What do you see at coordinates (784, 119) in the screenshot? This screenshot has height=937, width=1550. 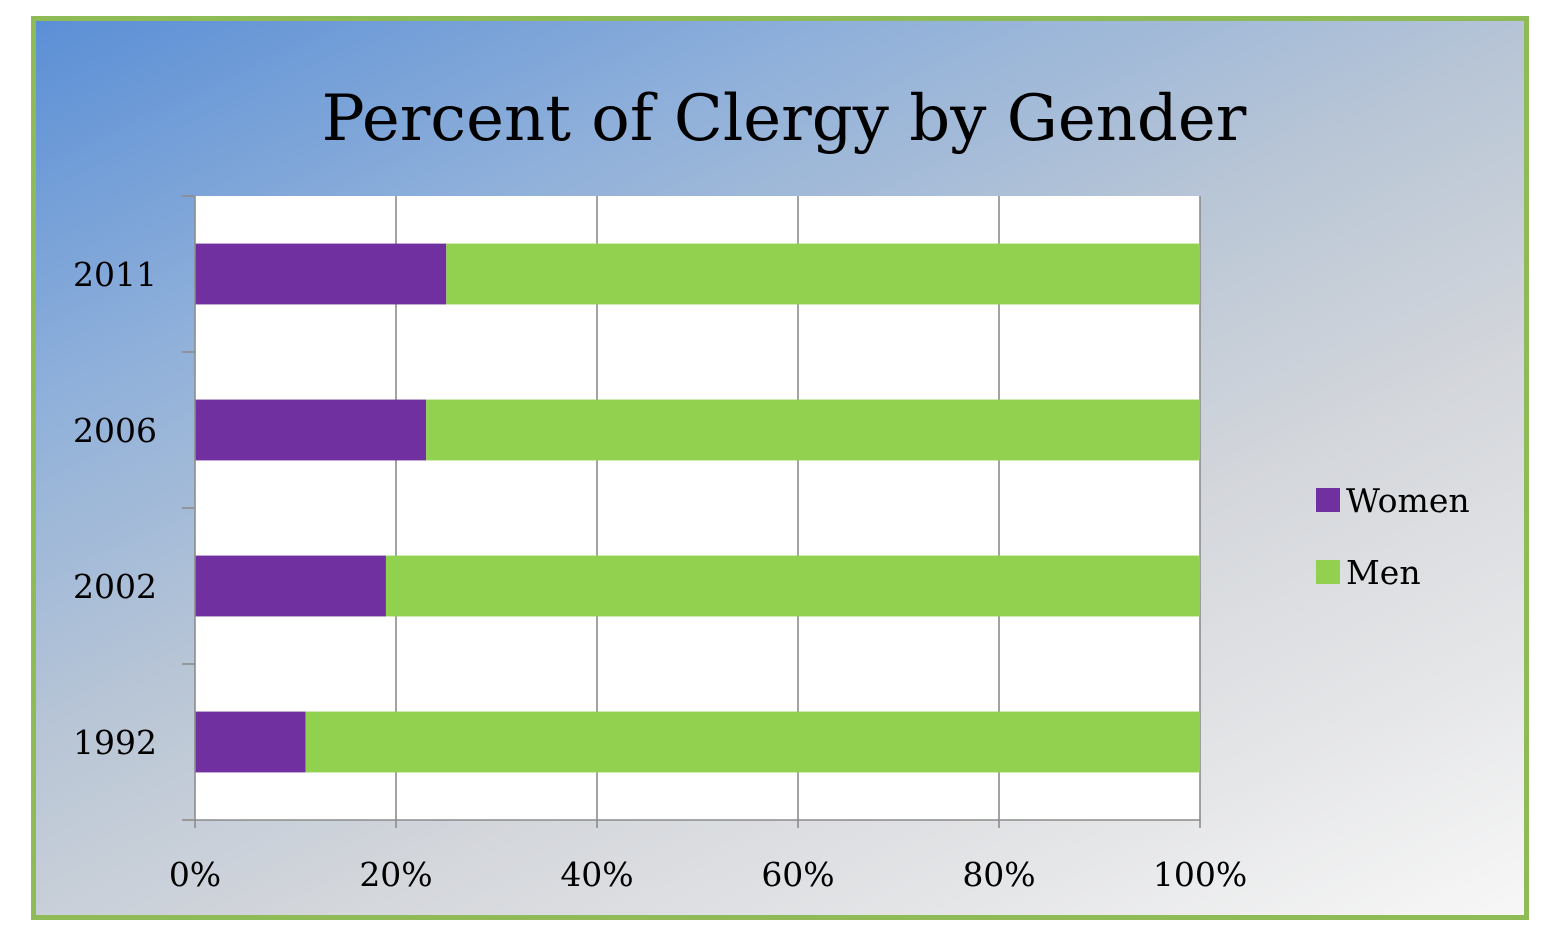 I see `chart-title: Percent of Clergy by Gender` at bounding box center [784, 119].